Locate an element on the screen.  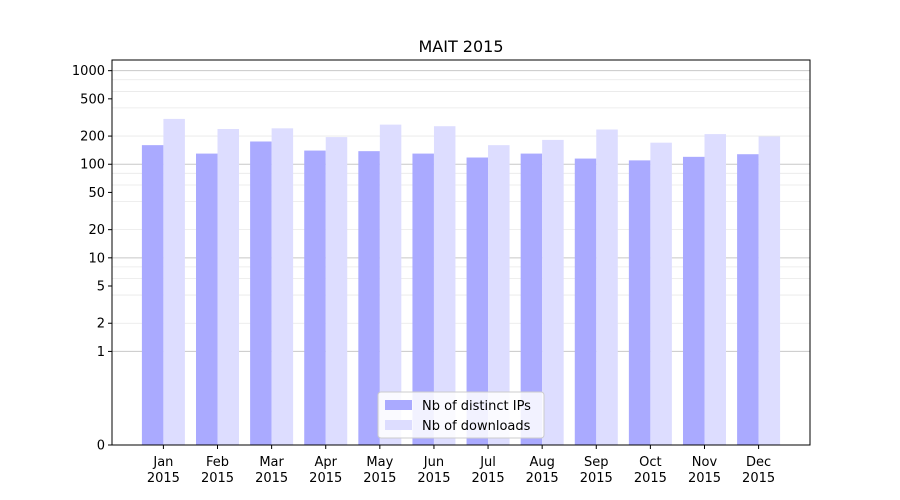
y-tick-label: 2 is located at coordinates (101, 324).